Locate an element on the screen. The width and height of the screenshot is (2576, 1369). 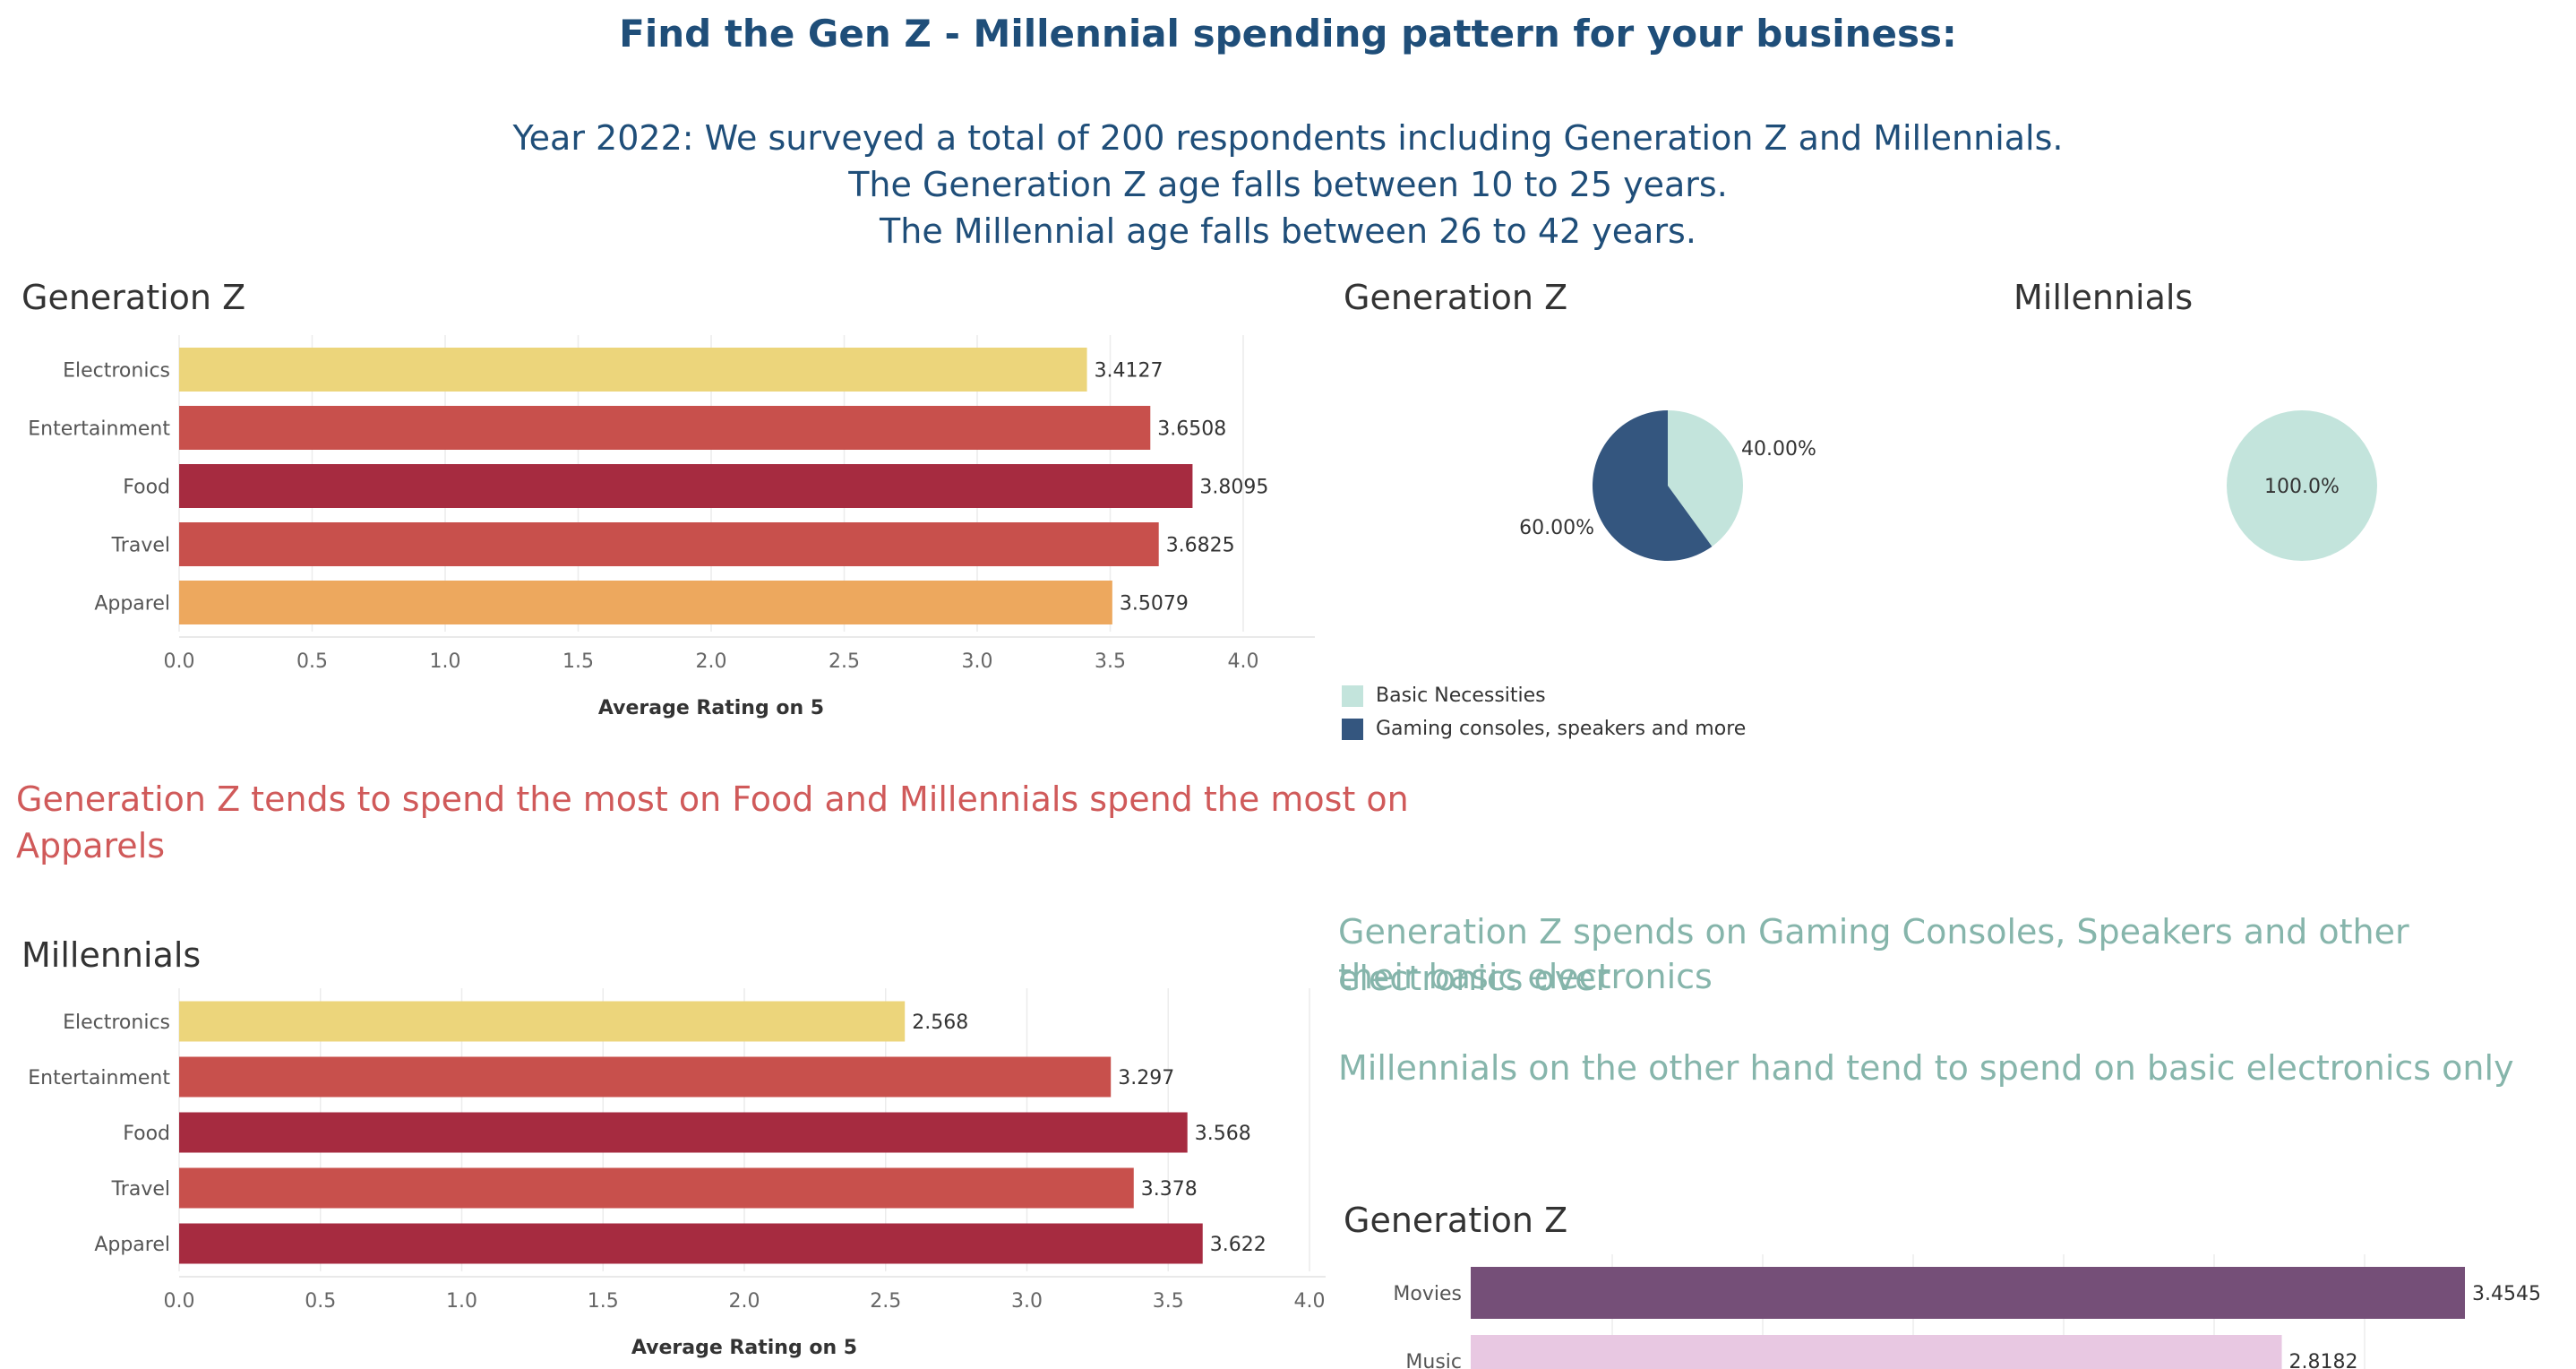
legend-swatch-gaming-consoles is located at coordinates (1352, 729).